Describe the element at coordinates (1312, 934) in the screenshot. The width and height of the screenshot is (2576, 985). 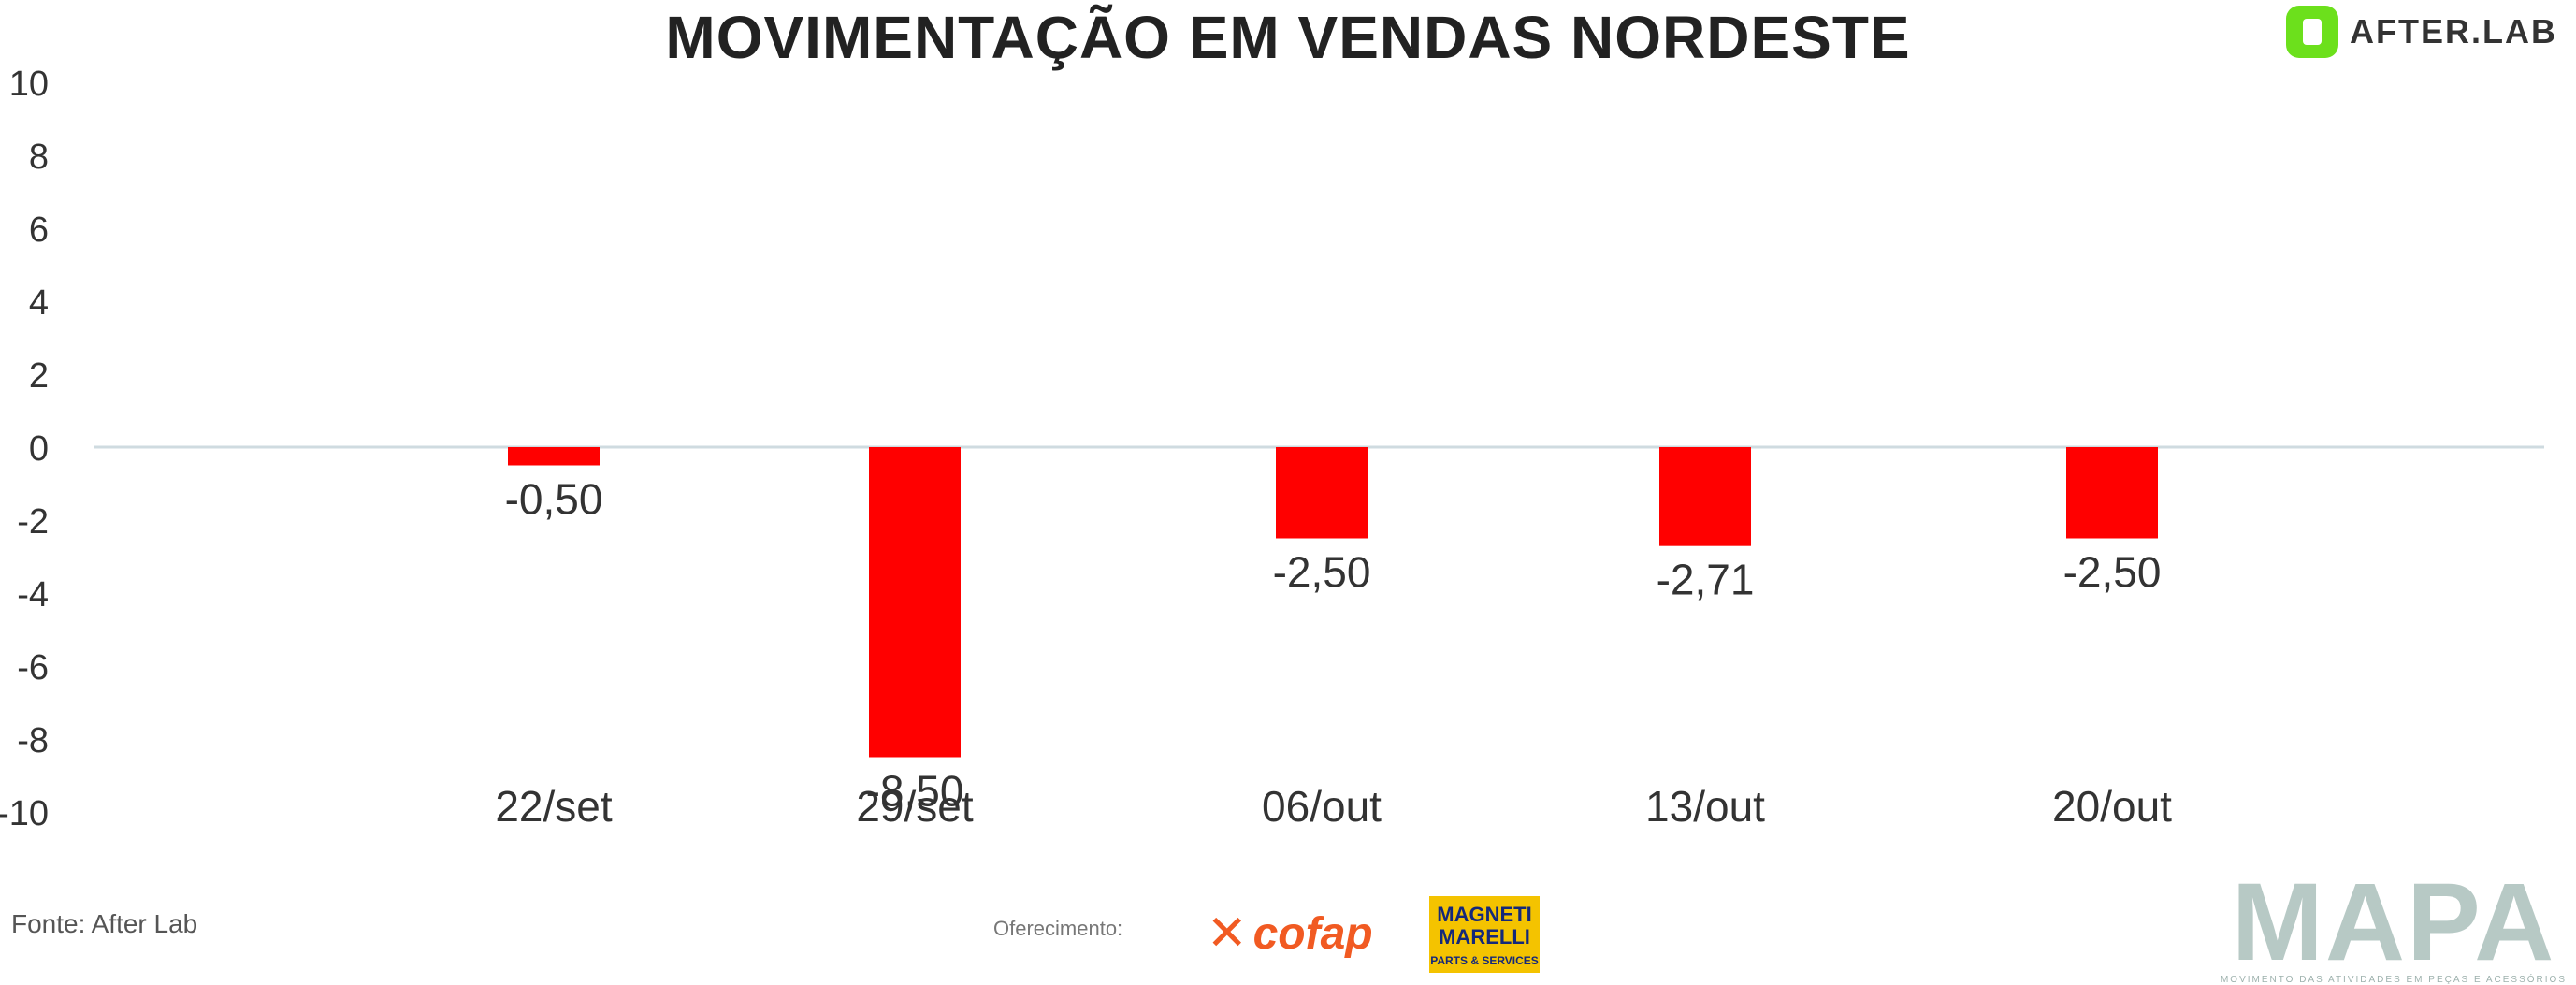
I see `cofap-logo-text: cofap` at that location.